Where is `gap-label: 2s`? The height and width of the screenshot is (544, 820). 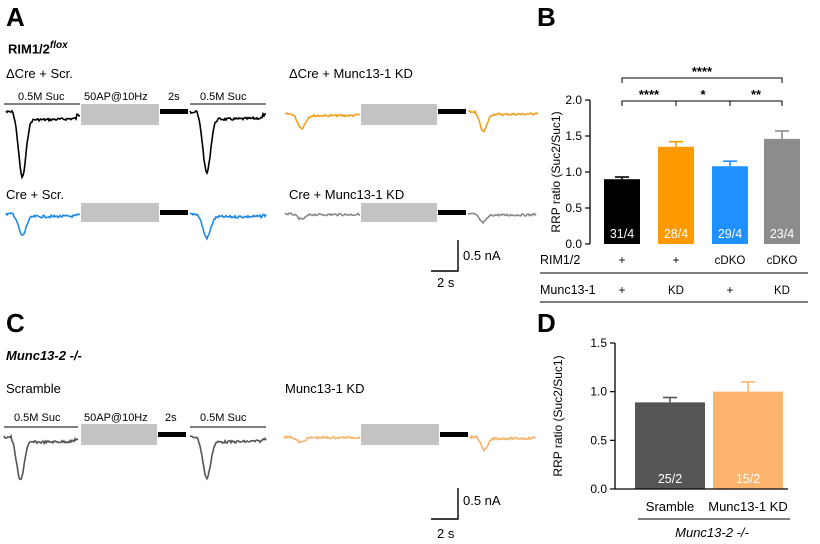
gap-label: 2s is located at coordinates (174, 97).